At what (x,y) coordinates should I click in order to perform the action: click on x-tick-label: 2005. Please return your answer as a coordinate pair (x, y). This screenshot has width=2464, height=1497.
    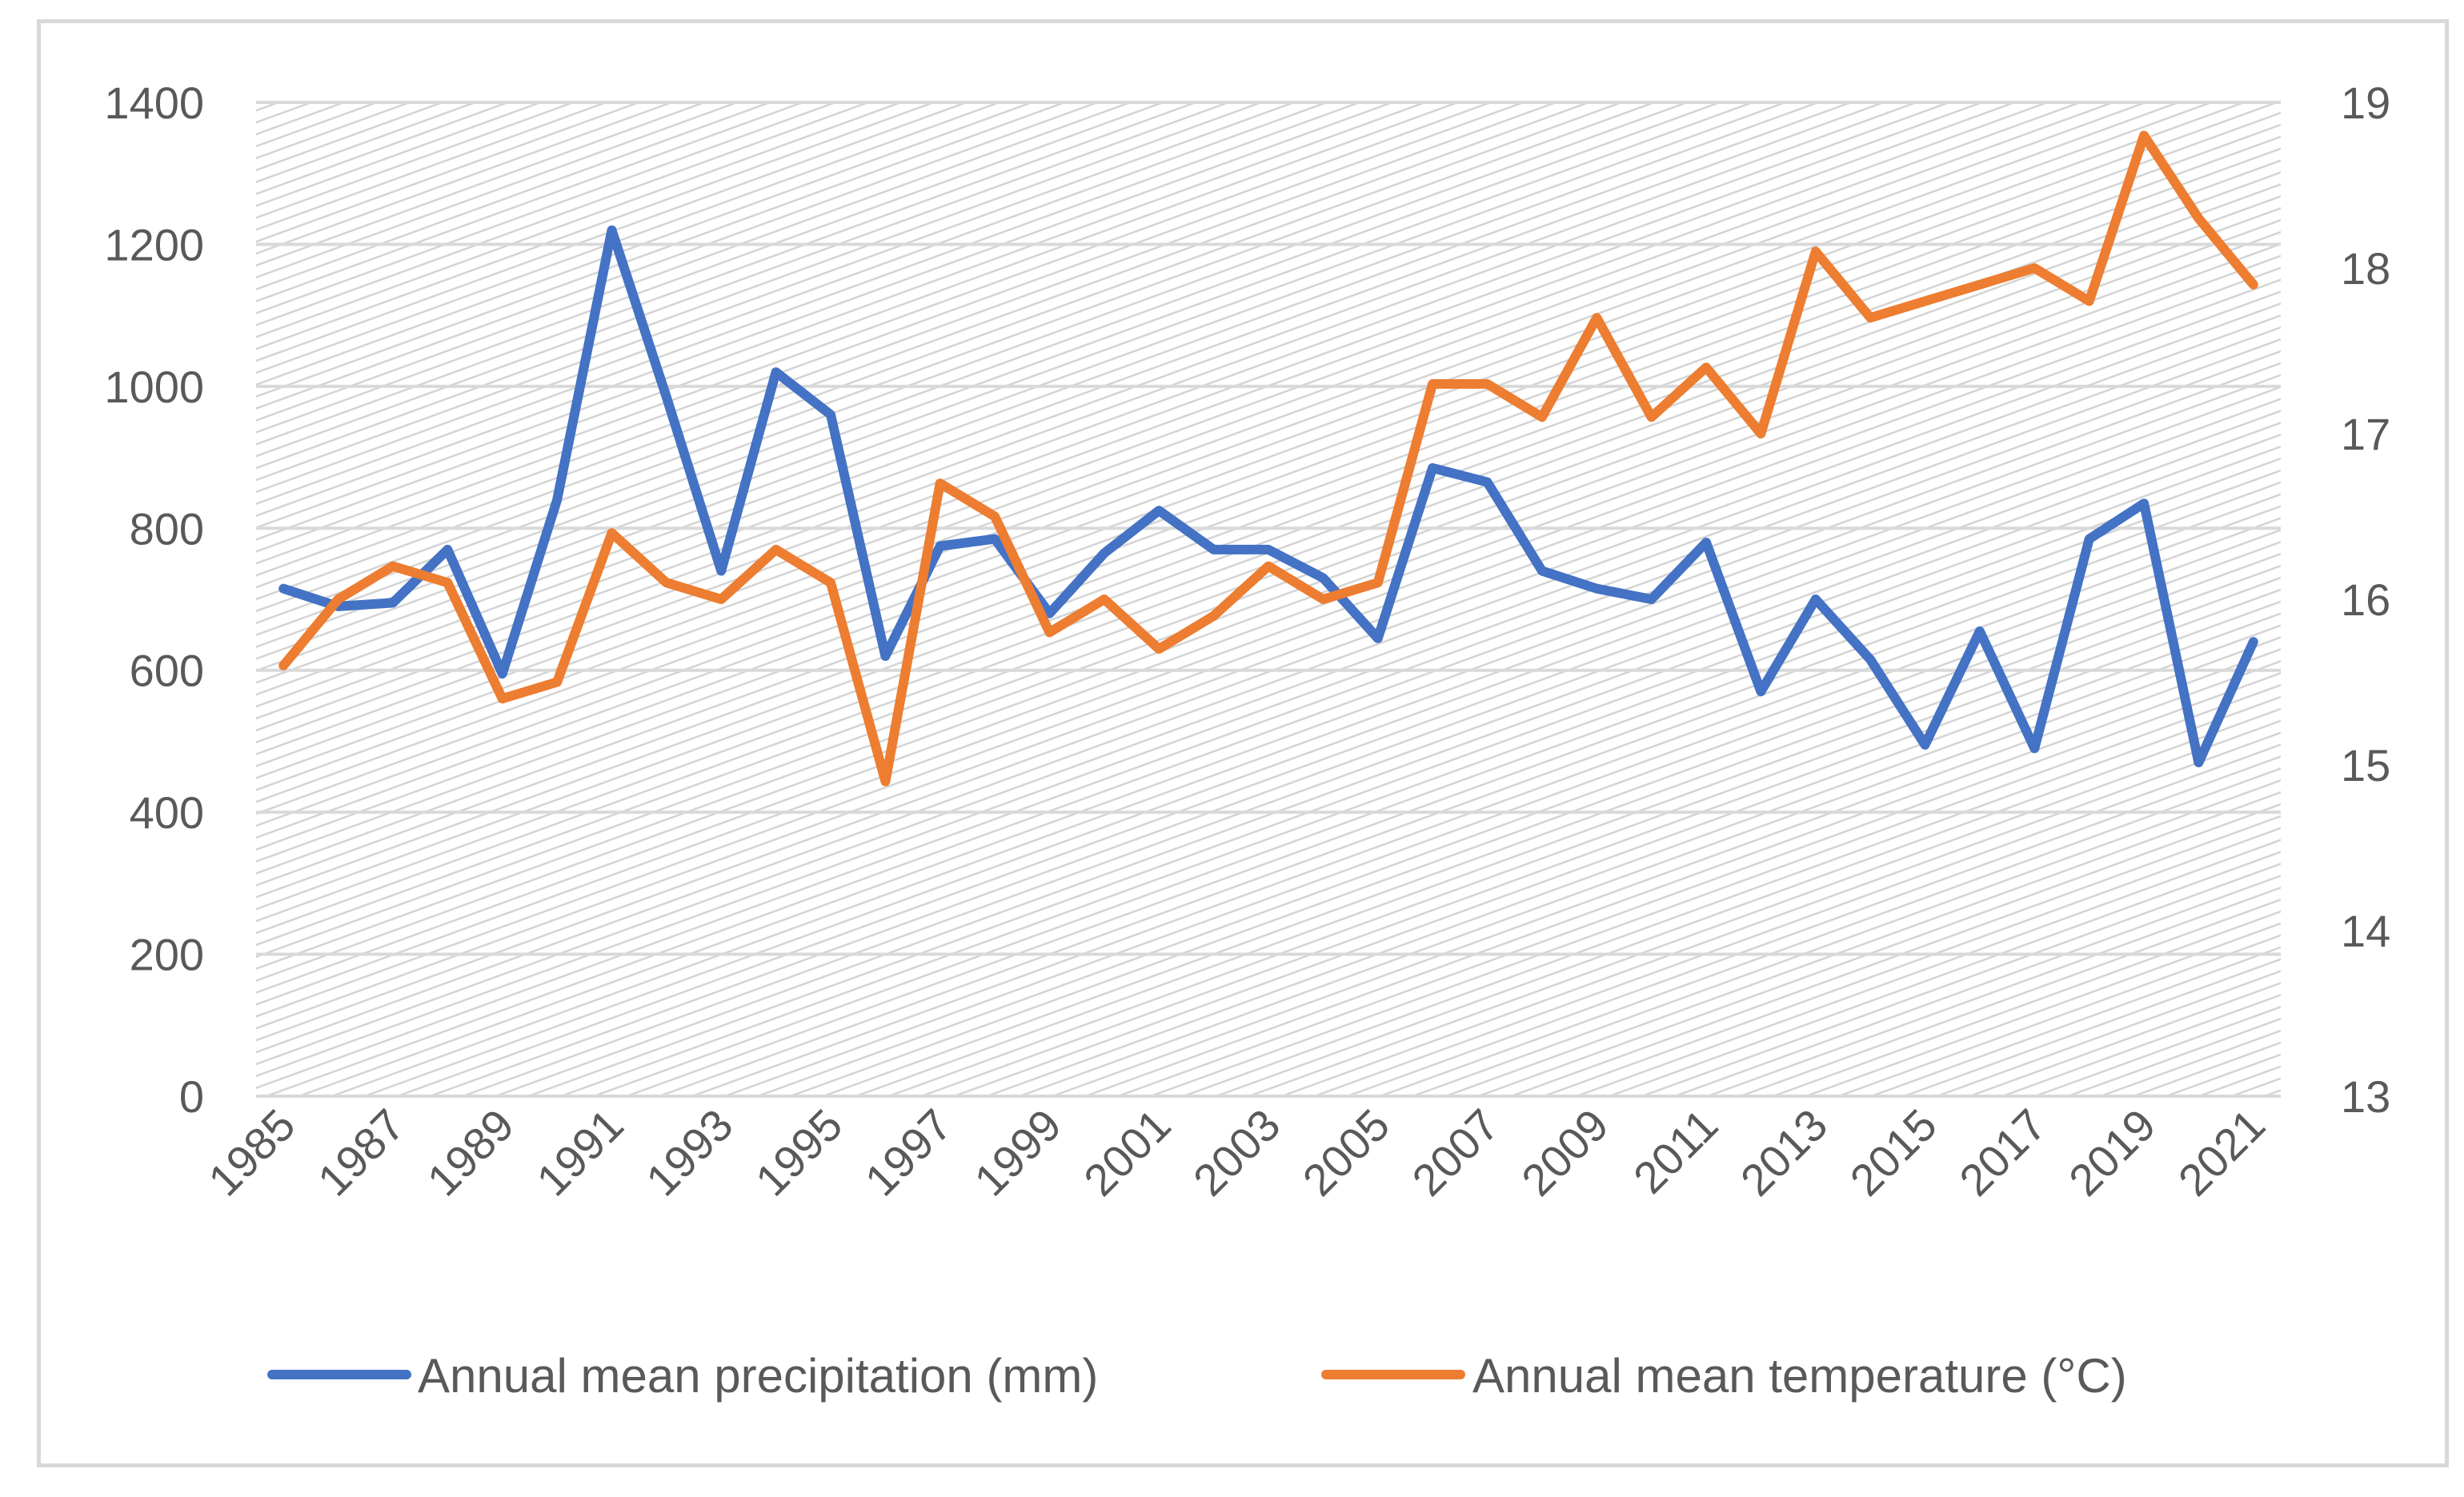
    Looking at the image, I should click on (1347, 1152).